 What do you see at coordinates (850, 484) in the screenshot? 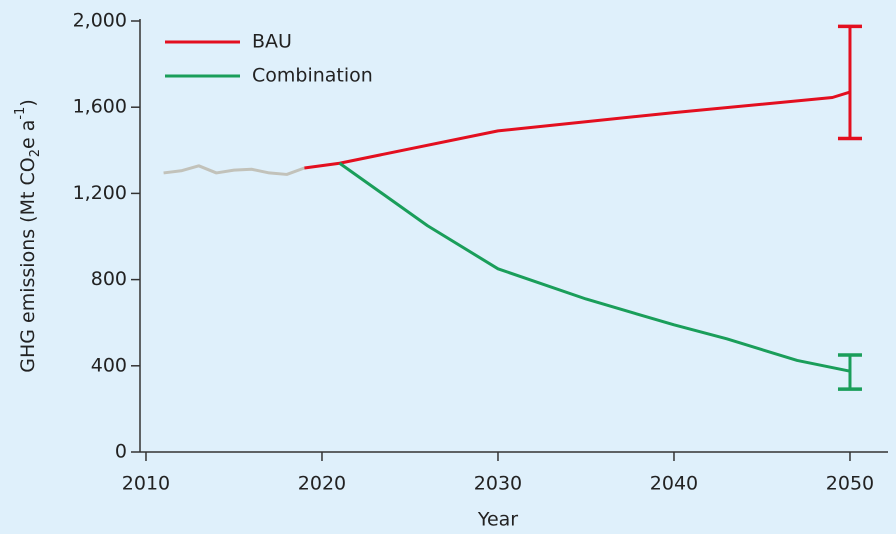
I see `x-tick-label: 2050` at bounding box center [850, 484].